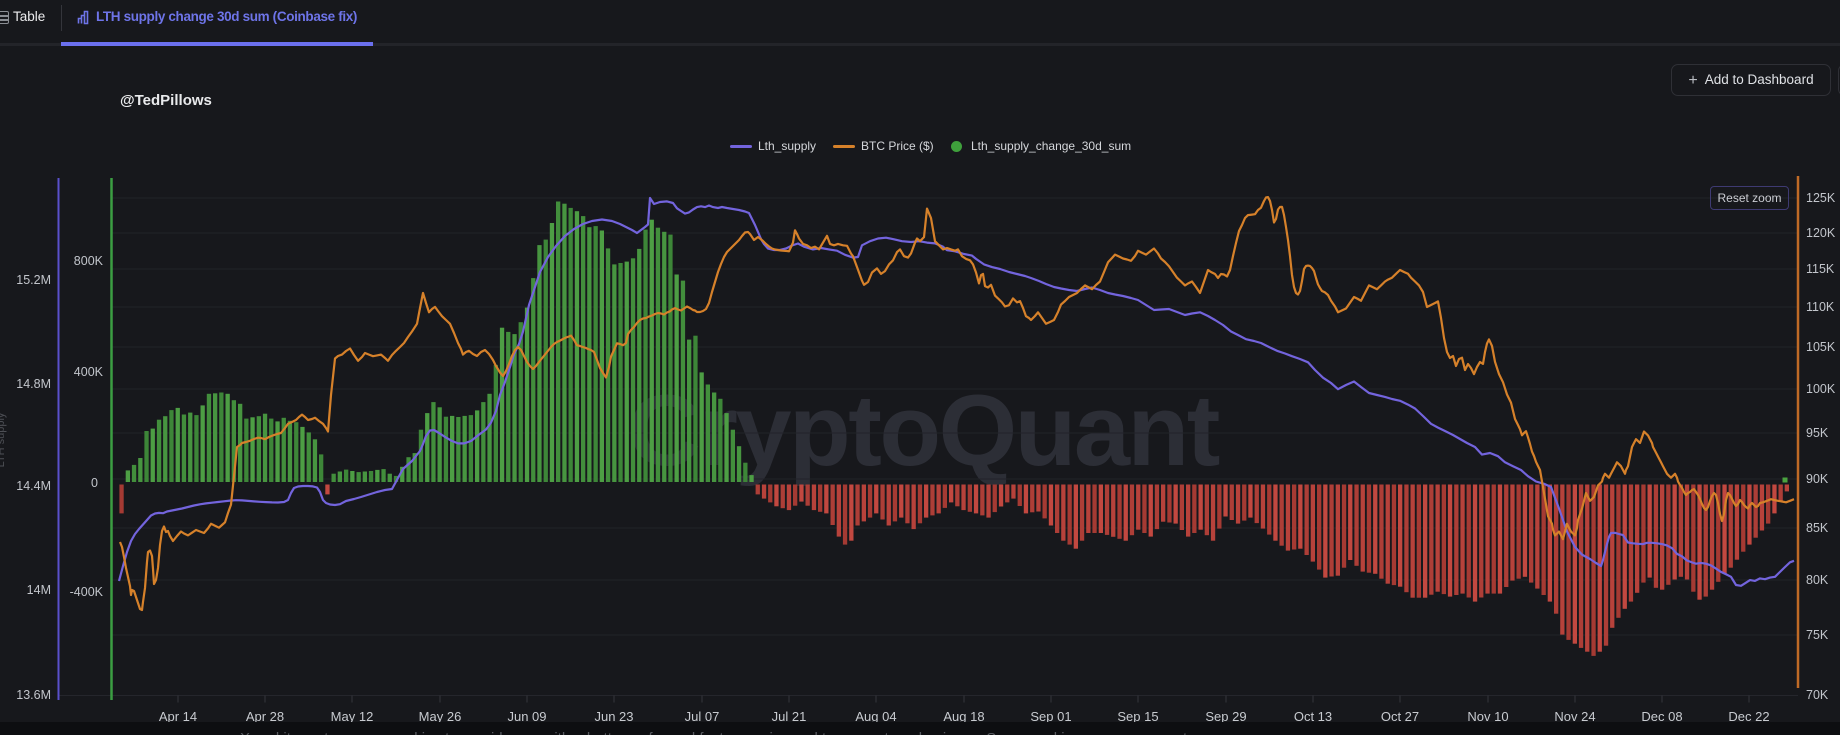 The width and height of the screenshot is (1840, 735). What do you see at coordinates (1313, 716) in the screenshot?
I see `svg-text: Oct 13` at bounding box center [1313, 716].